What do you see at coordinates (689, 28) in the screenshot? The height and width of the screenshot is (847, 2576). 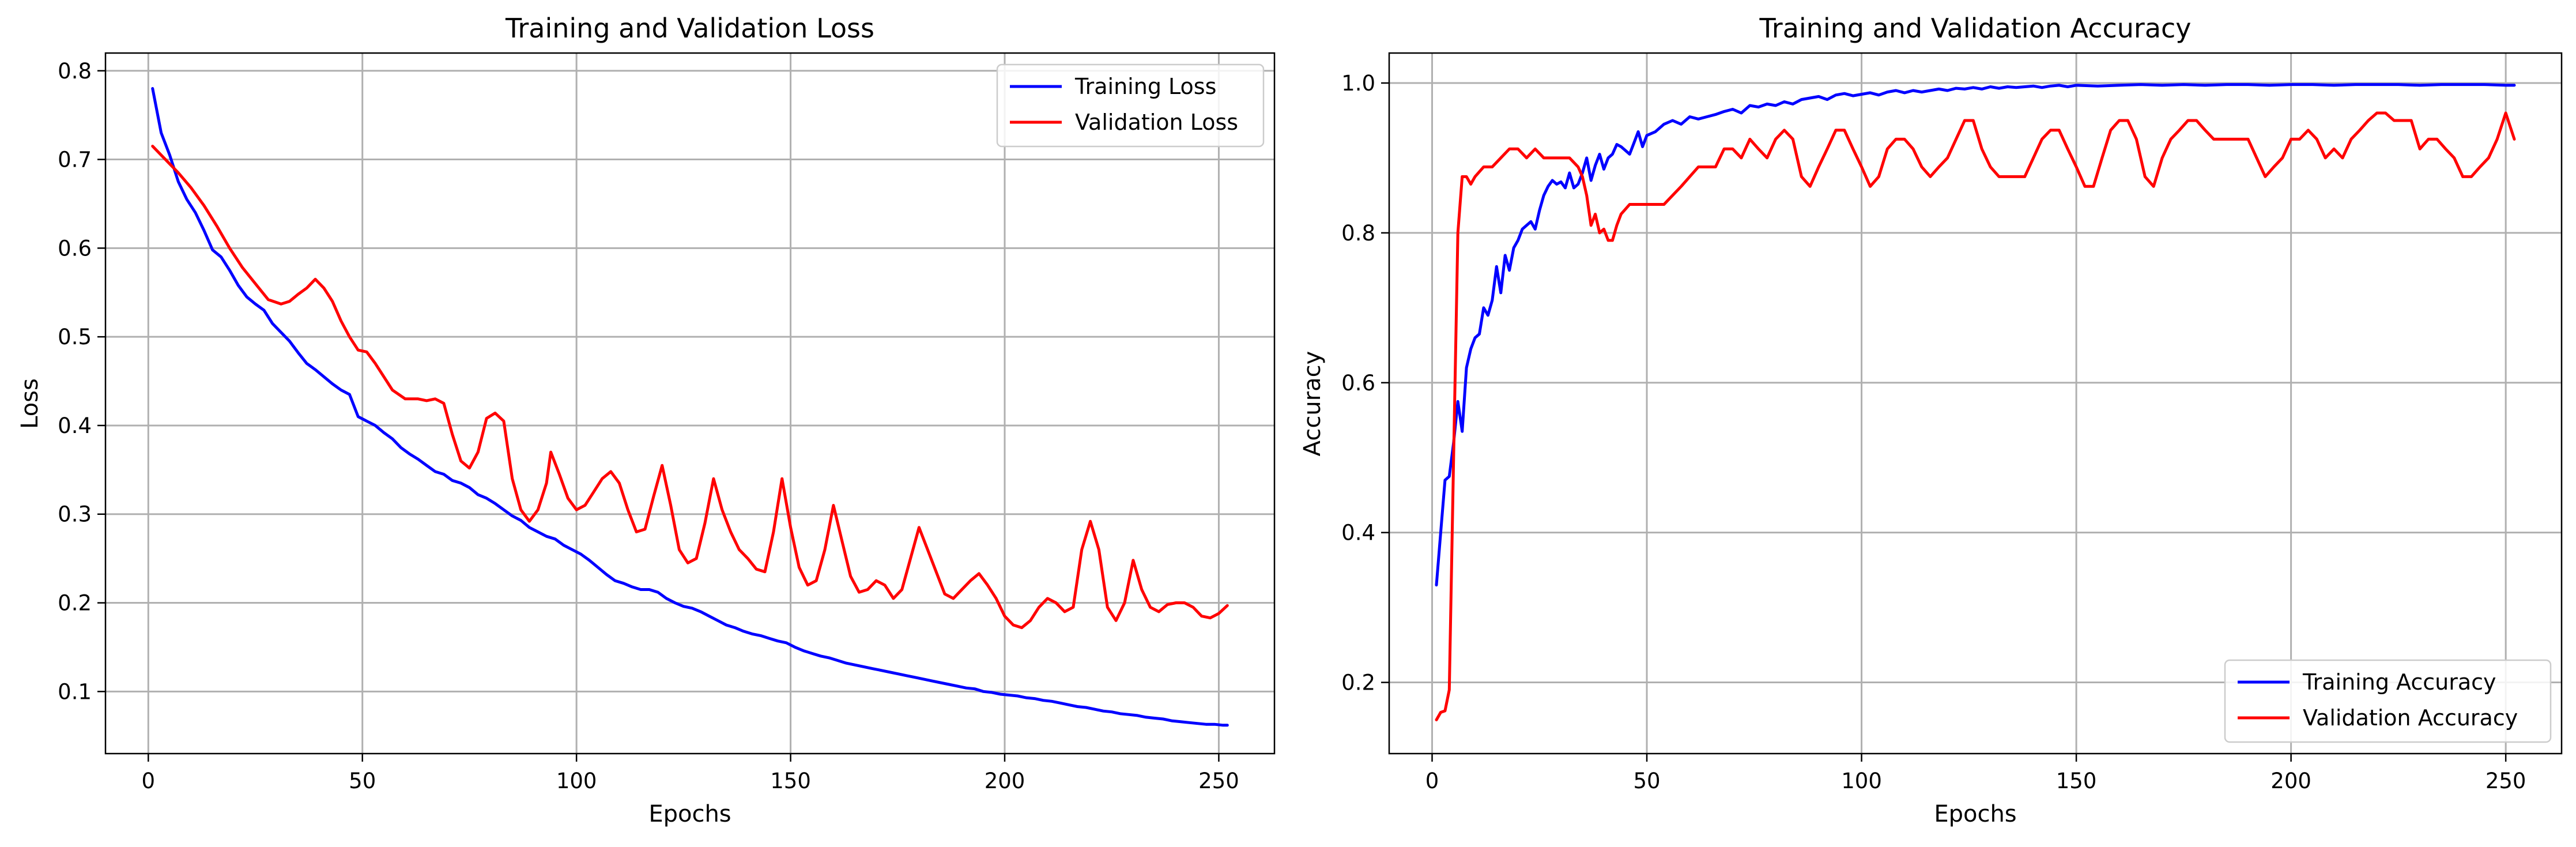 I see `loss-chart-title: Training and Validation Loss` at bounding box center [689, 28].